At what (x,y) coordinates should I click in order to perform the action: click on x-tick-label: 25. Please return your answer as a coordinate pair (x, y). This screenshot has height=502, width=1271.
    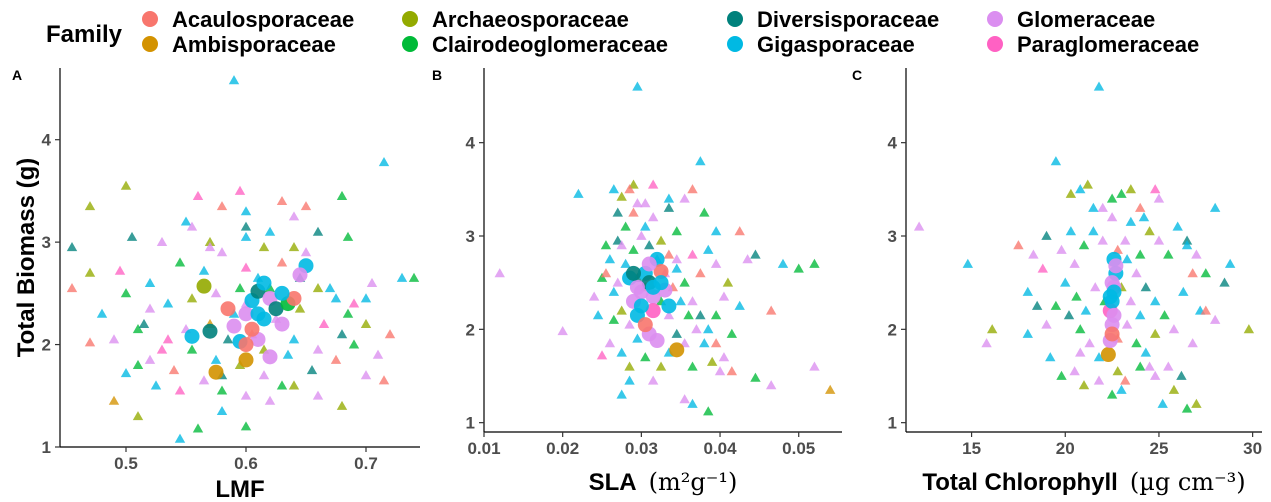
    Looking at the image, I should click on (1158, 448).